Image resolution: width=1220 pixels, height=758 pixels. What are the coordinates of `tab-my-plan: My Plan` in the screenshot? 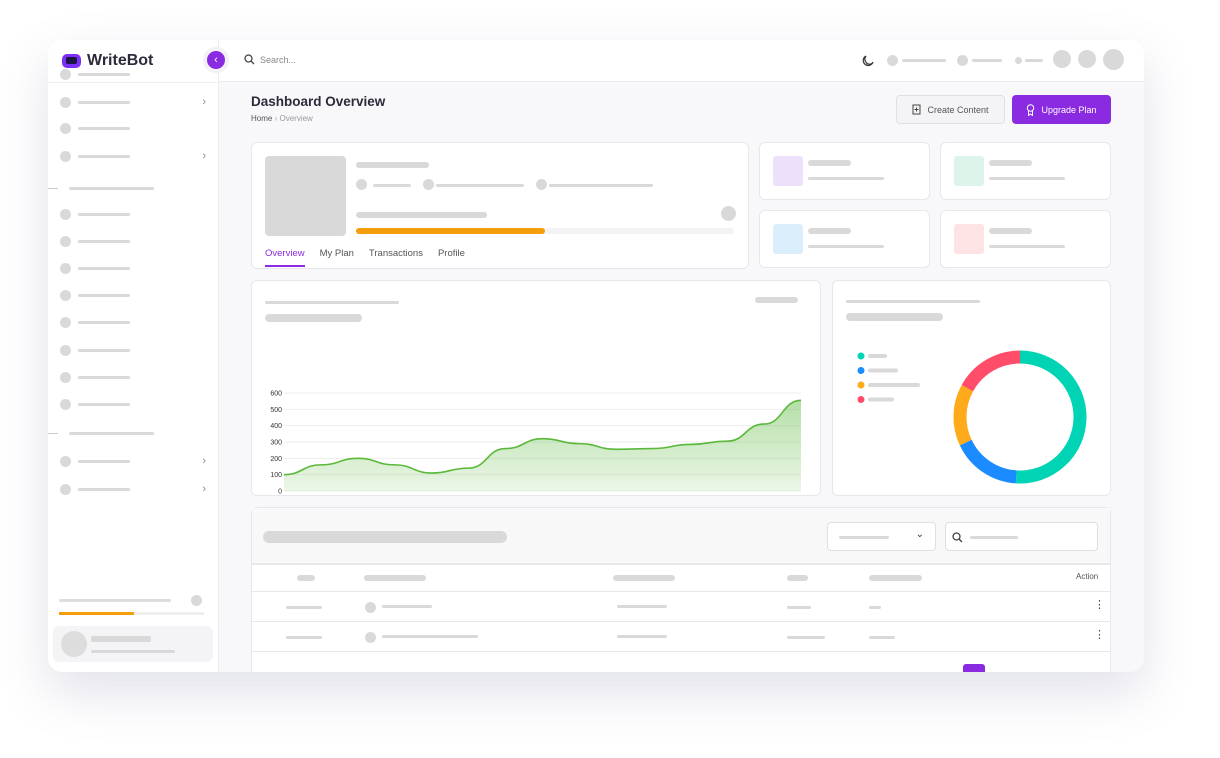 It's located at (336, 253).